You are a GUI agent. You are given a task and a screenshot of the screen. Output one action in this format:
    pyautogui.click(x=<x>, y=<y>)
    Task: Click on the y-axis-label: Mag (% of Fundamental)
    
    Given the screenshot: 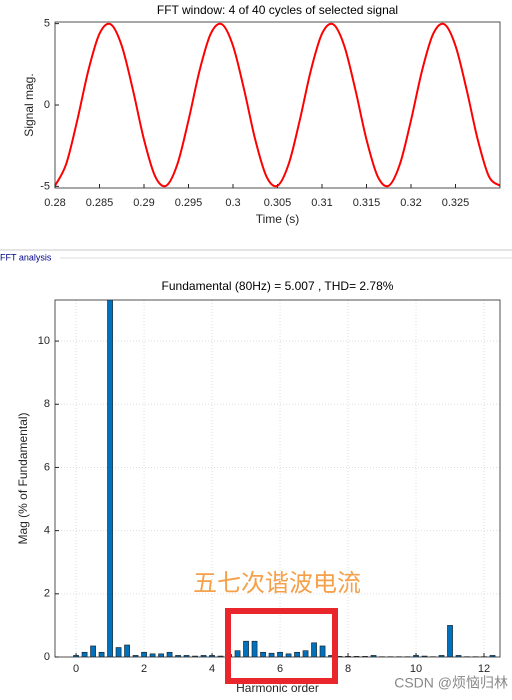 What is the action you would take?
    pyautogui.click(x=23, y=478)
    